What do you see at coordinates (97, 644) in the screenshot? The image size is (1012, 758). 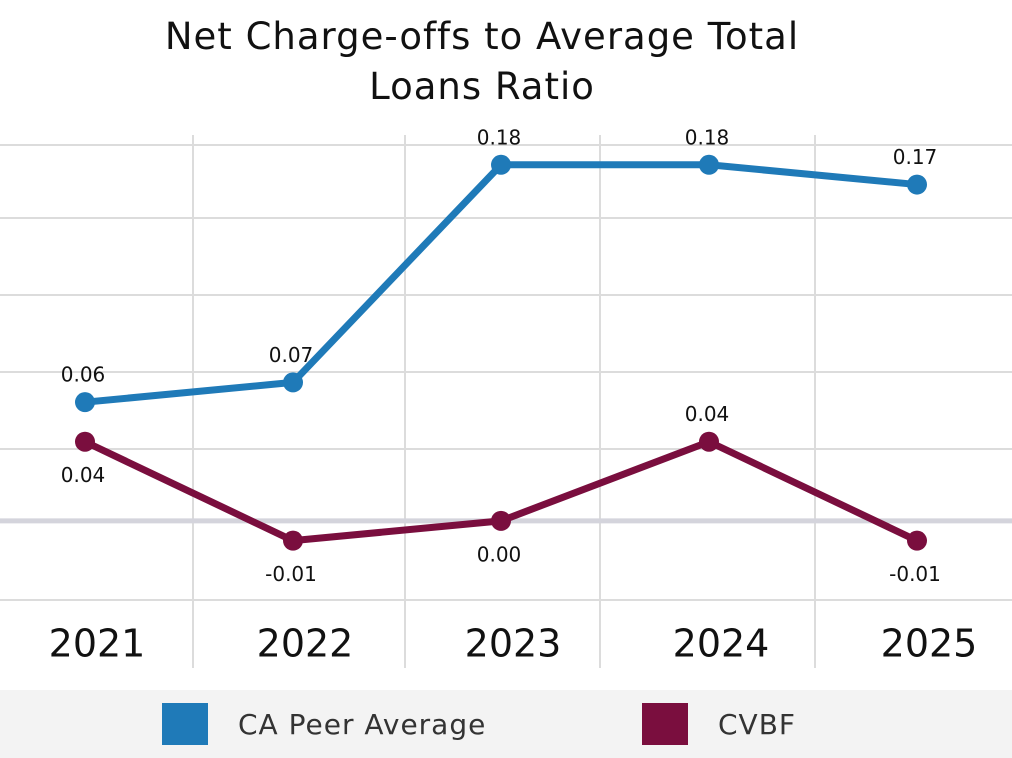 I see `x-tick-label: 2021` at bounding box center [97, 644].